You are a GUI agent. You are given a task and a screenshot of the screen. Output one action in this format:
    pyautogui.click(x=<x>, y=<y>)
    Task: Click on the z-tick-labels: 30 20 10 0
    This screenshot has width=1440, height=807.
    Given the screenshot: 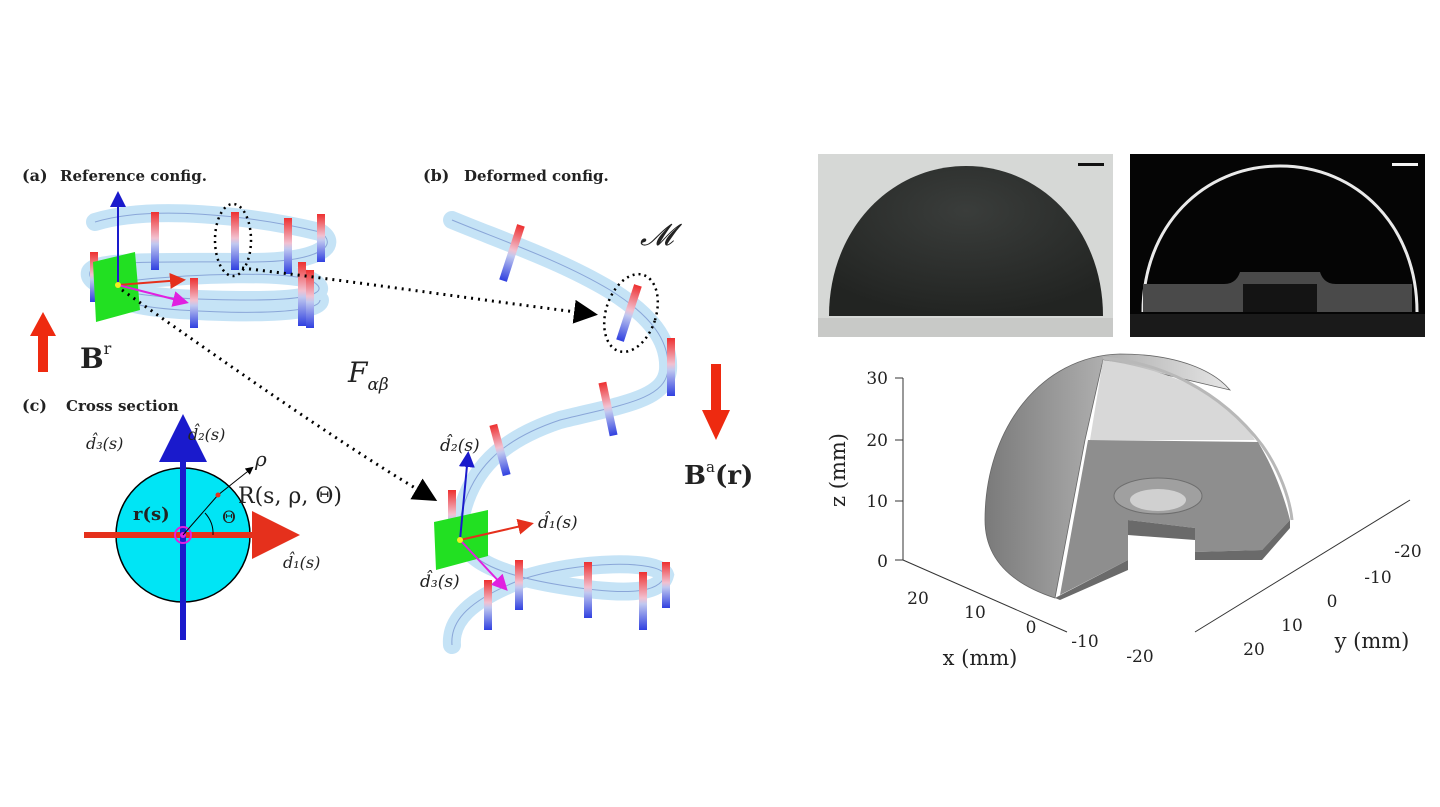 What is the action you would take?
    pyautogui.click(x=877, y=470)
    